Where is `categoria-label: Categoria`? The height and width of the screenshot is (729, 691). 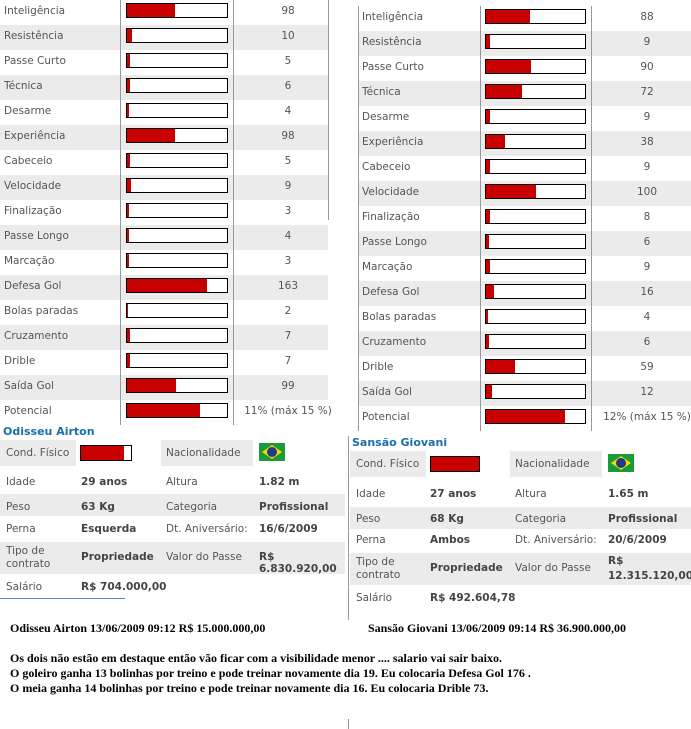 categoria-label: Categoria is located at coordinates (192, 507).